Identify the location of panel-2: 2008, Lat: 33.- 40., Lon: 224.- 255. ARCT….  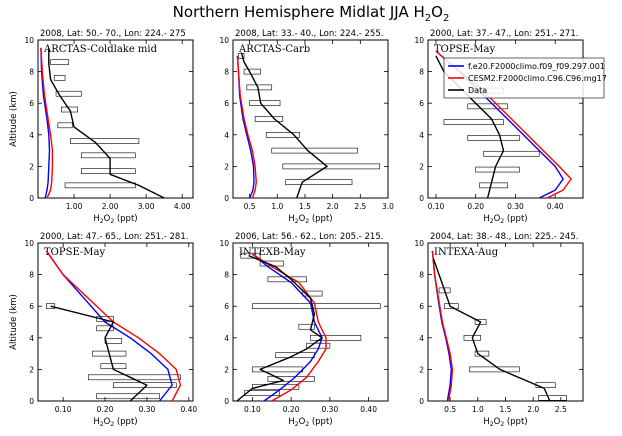
(306, 127).